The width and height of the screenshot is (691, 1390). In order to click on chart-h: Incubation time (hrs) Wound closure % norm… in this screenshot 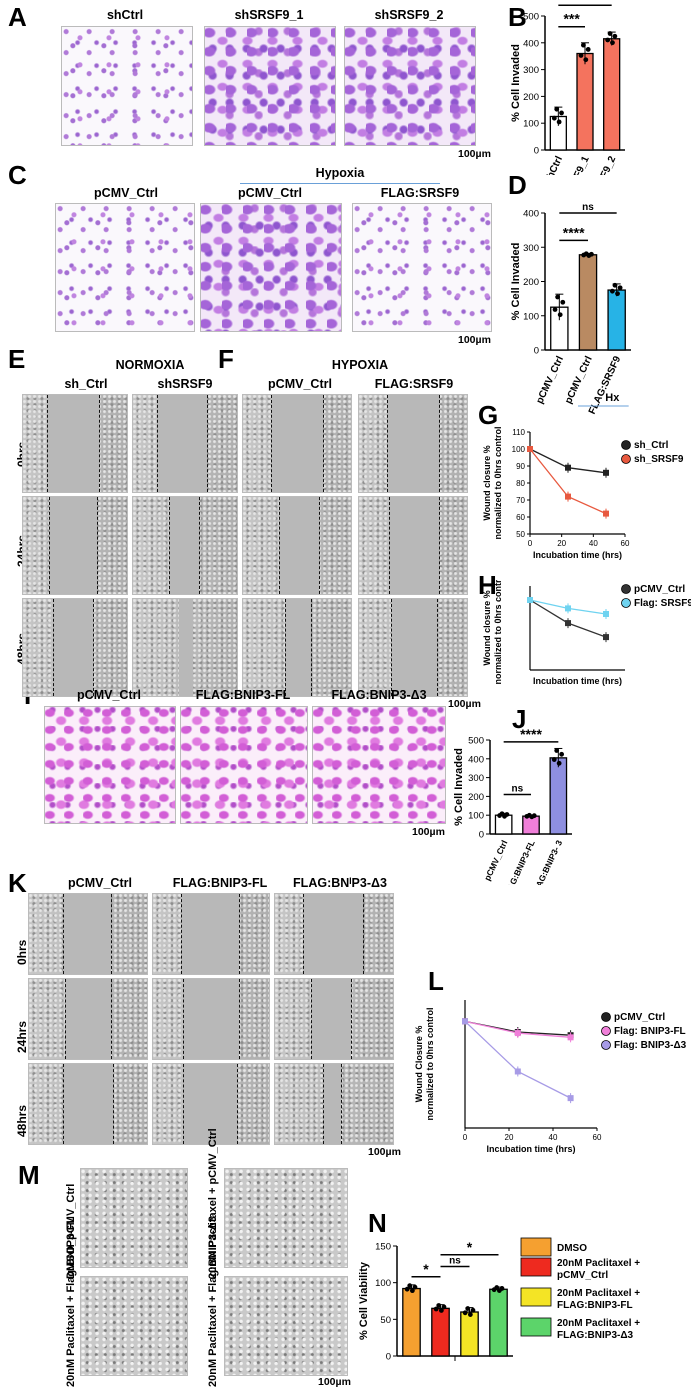, I will do `click(586, 633)`.